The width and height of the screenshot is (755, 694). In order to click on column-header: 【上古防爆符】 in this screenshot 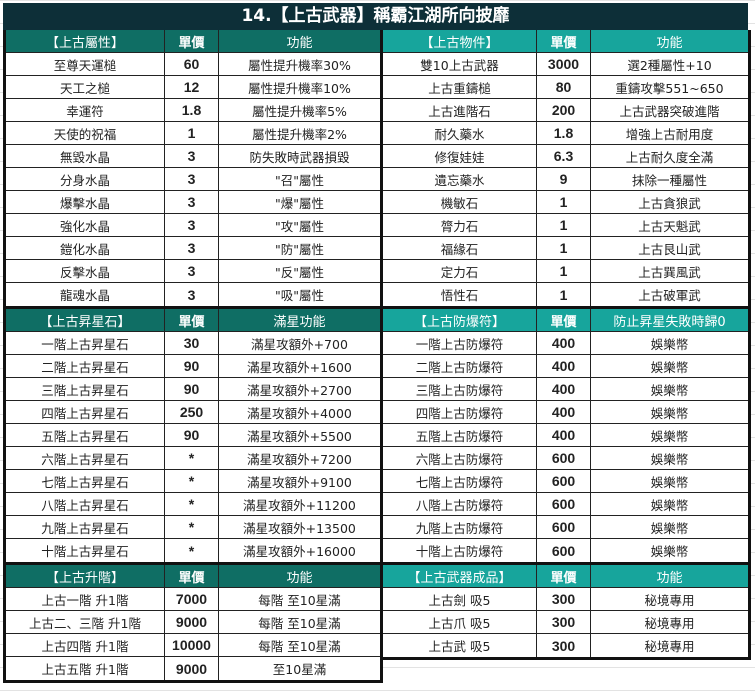, I will do `click(460, 320)`.